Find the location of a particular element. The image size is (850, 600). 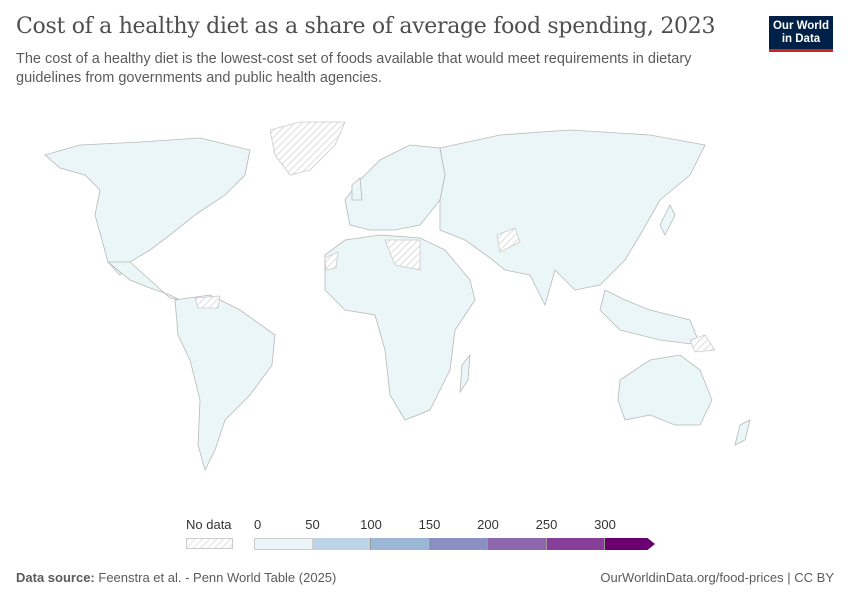

legend-tick-0: 0 is located at coordinates (258, 524).